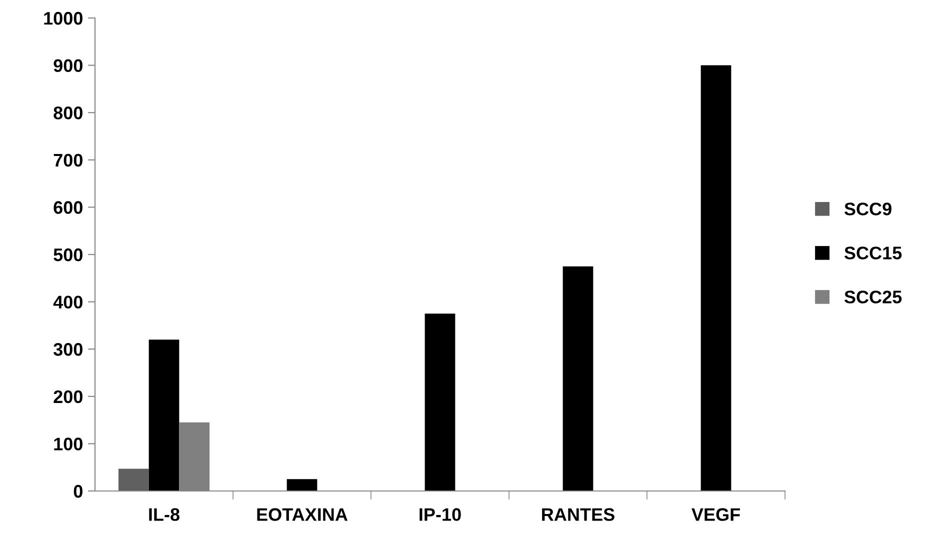 Image resolution: width=930 pixels, height=544 pixels. I want to click on x-tick-label: EOTAXINA, so click(302, 514).